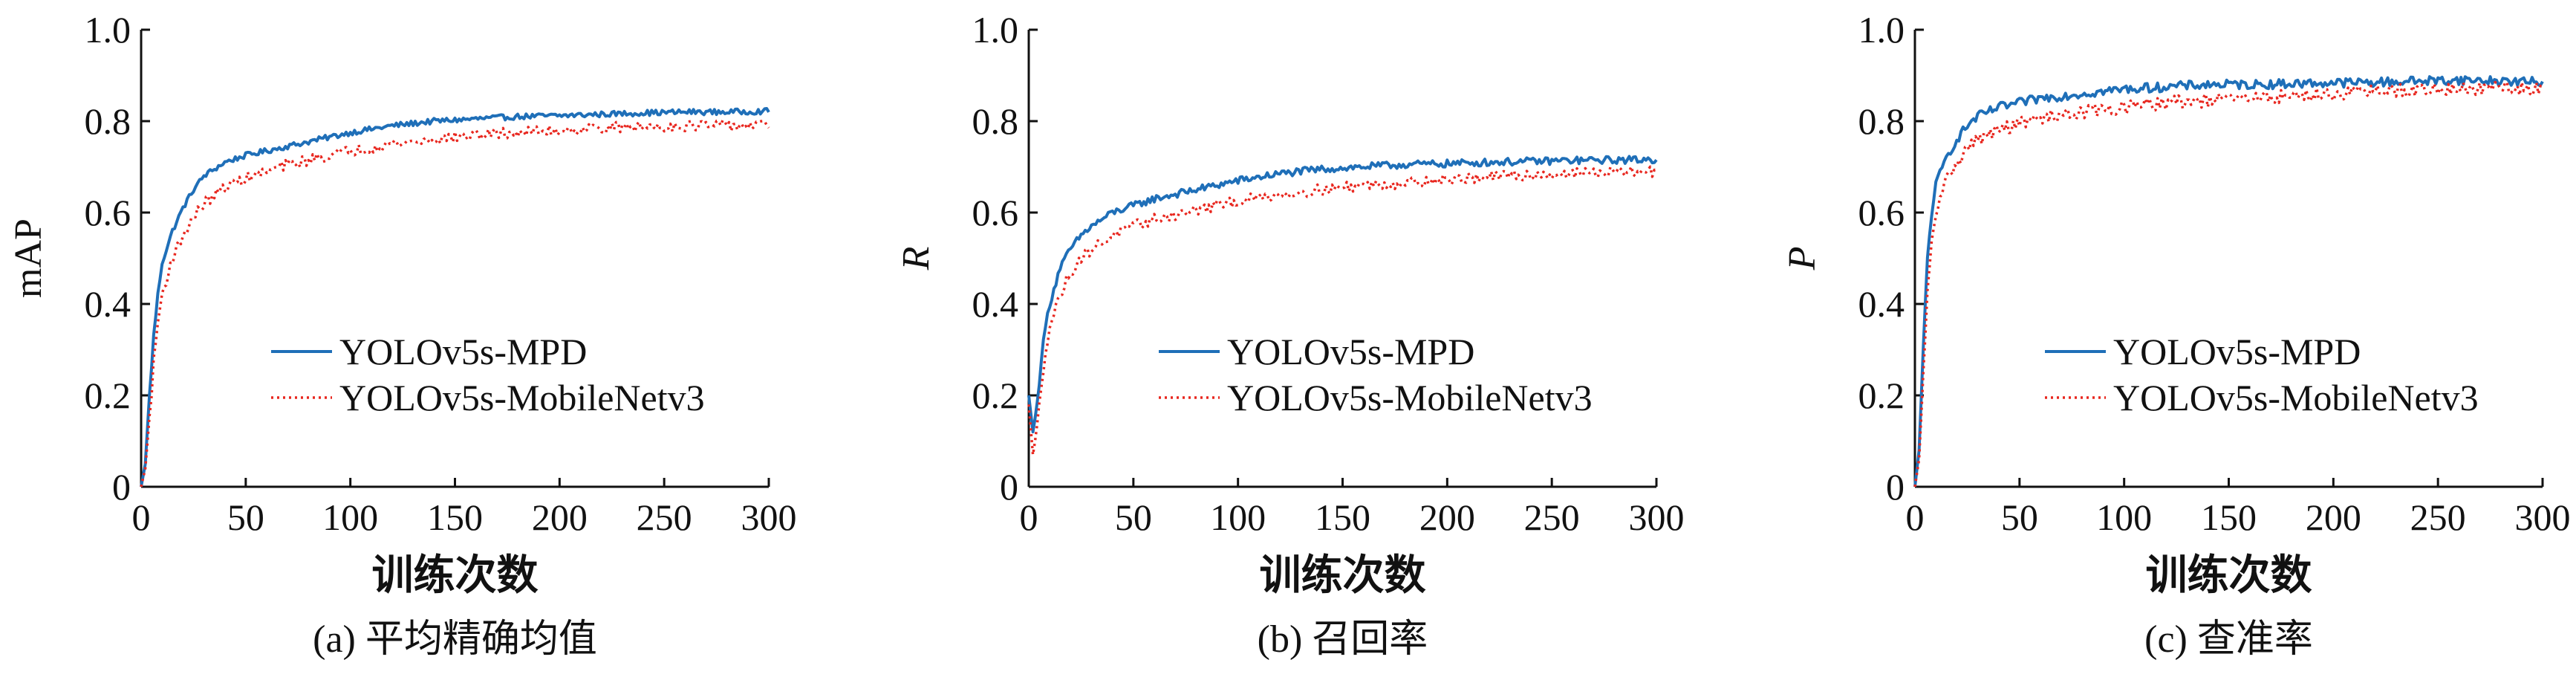  I want to click on panel-caption: (a) 平均精确均值, so click(455, 640).